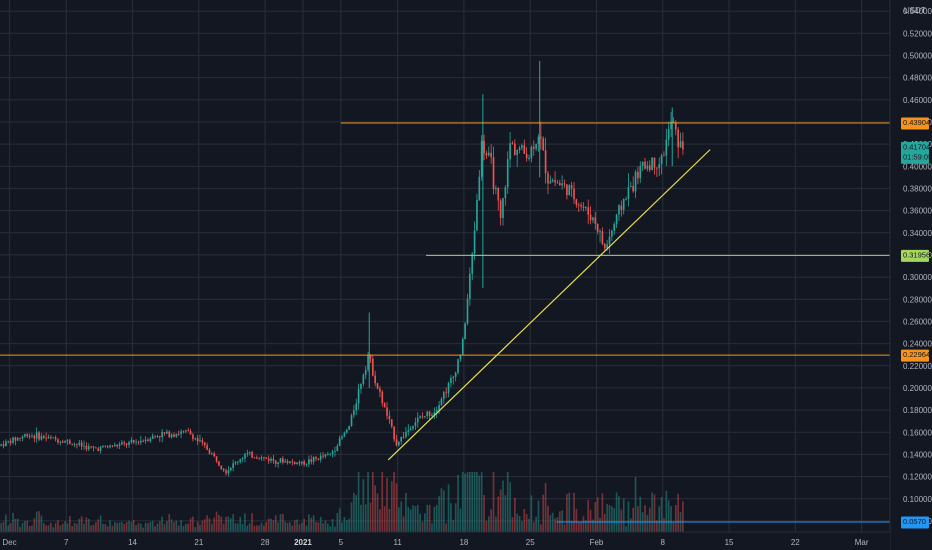 The image size is (932, 550). I want to click on price-tick-label: 0.22000, so click(917, 366).